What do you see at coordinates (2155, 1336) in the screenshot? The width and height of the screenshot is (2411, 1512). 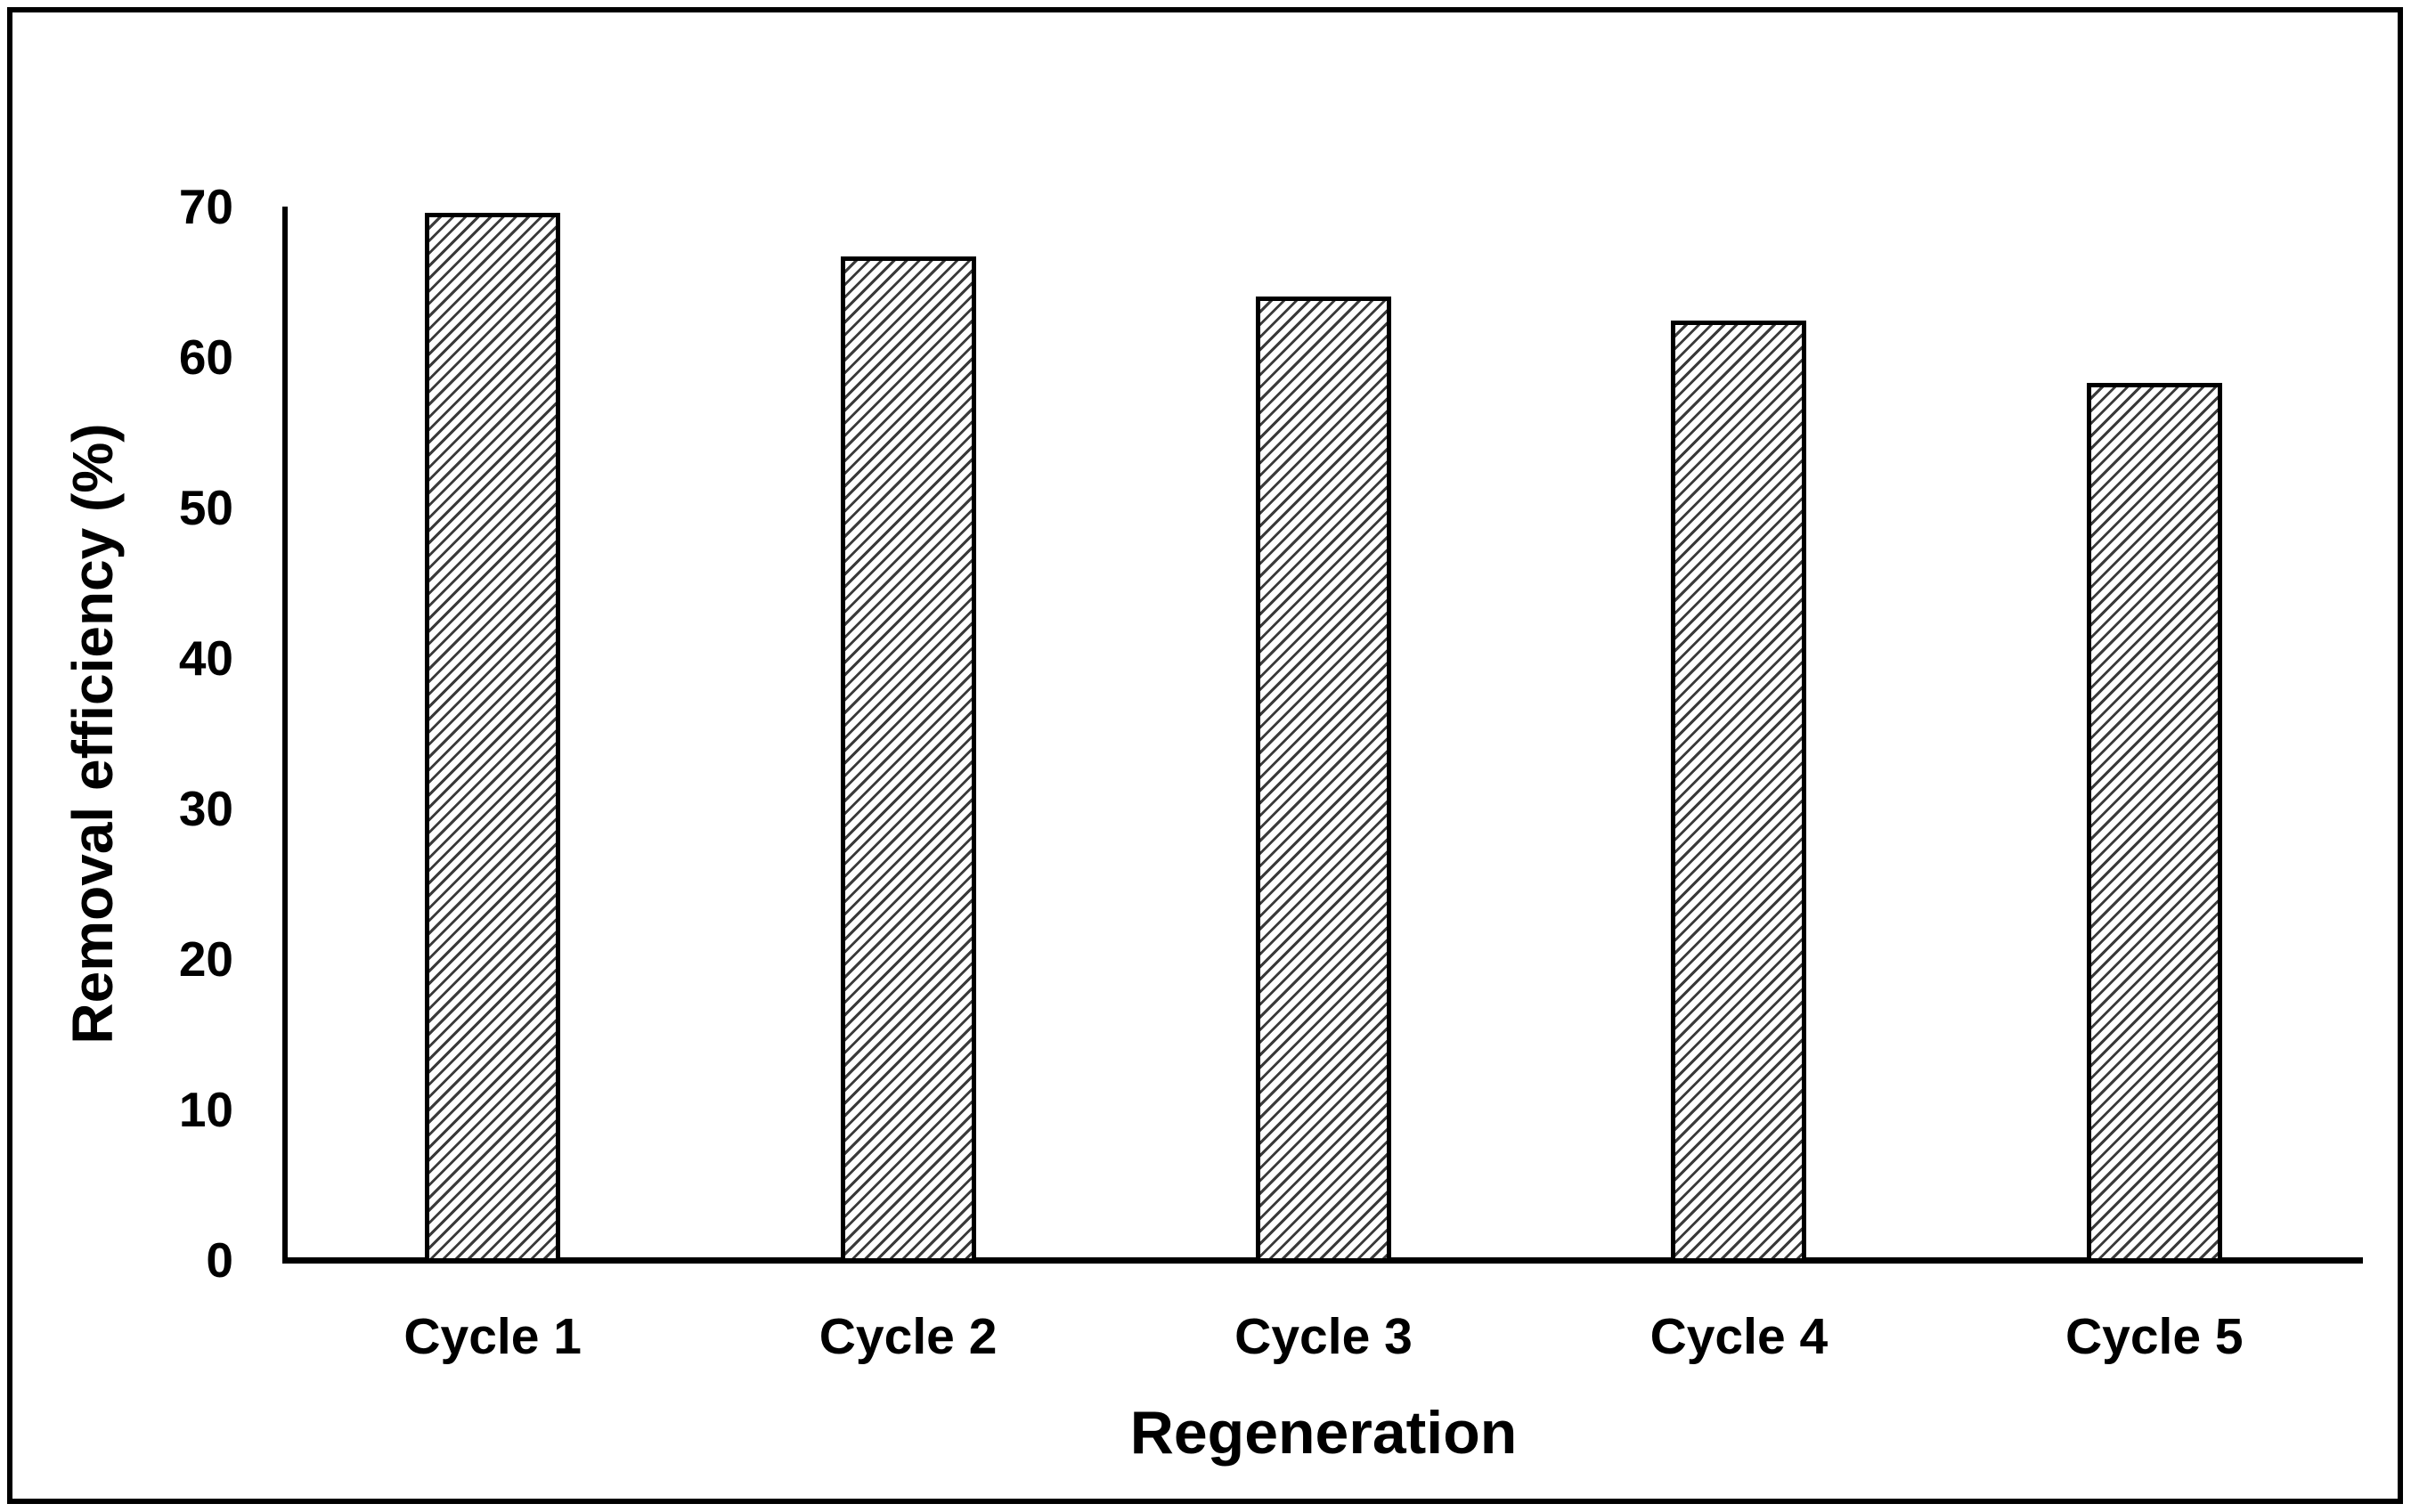 I see `category-label-cycle-5: Cycle 5` at bounding box center [2155, 1336].